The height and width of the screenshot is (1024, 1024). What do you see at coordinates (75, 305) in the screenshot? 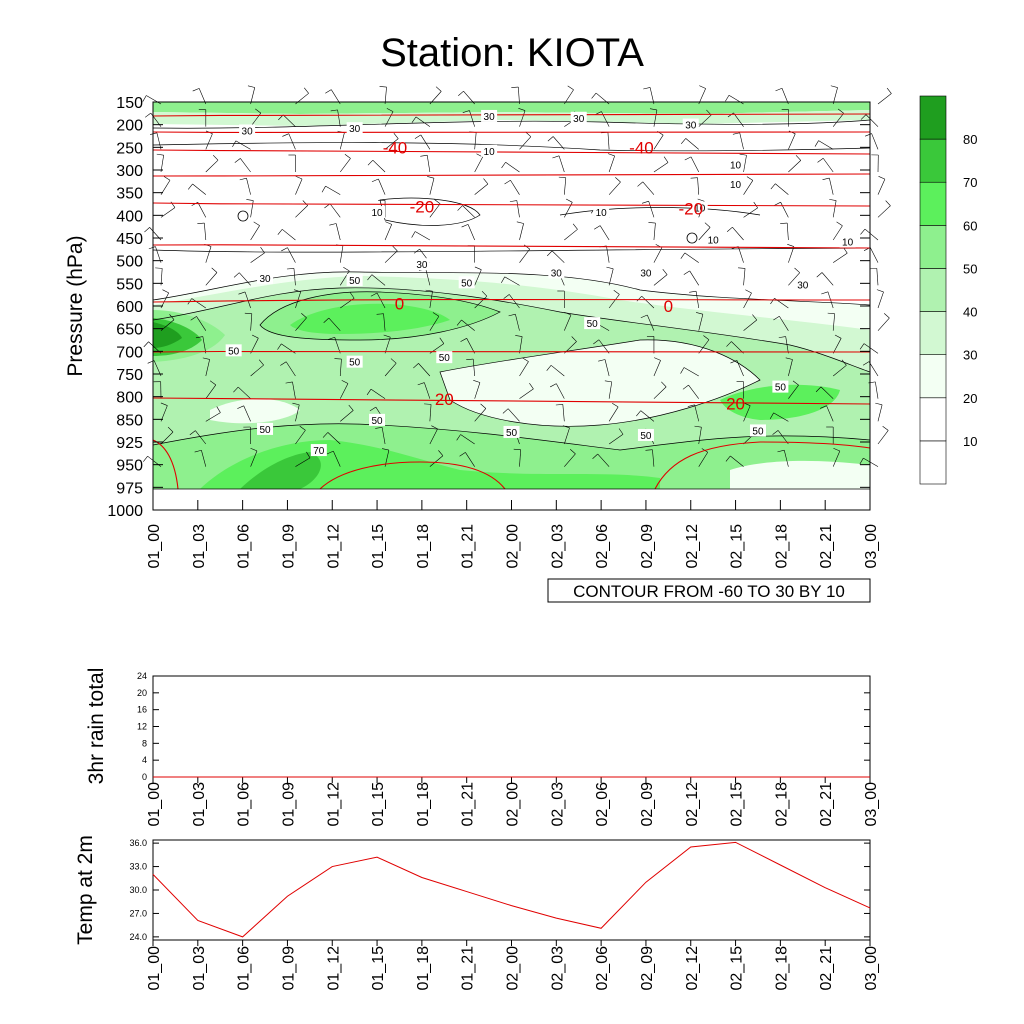
I see `pressure-axis-label: Pressure (hPa)` at bounding box center [75, 305].